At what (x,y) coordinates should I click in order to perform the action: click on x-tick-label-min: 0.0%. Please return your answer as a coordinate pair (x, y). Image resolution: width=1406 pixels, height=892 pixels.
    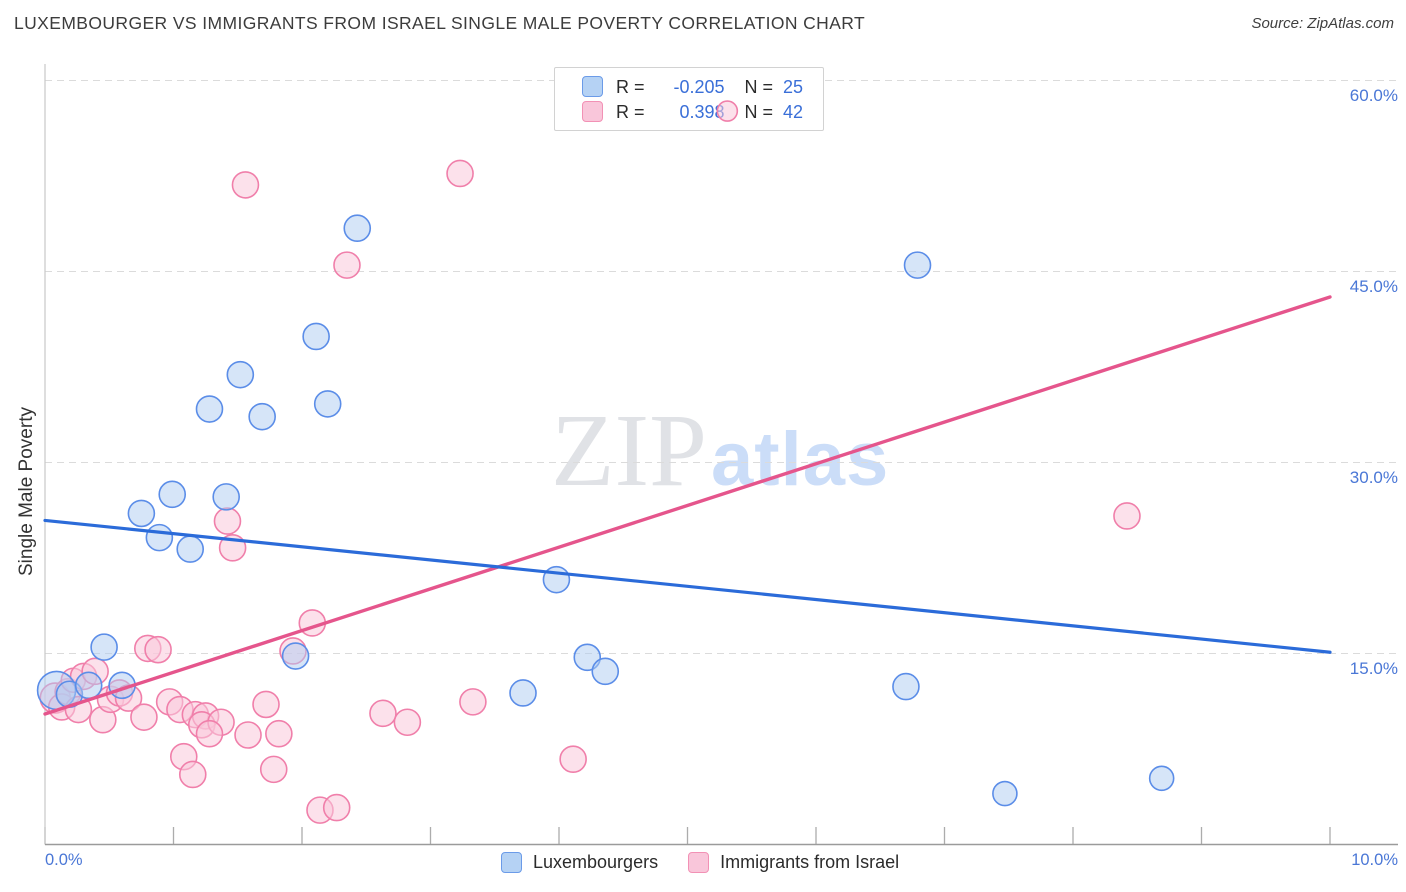
    Looking at the image, I should click on (64, 860).